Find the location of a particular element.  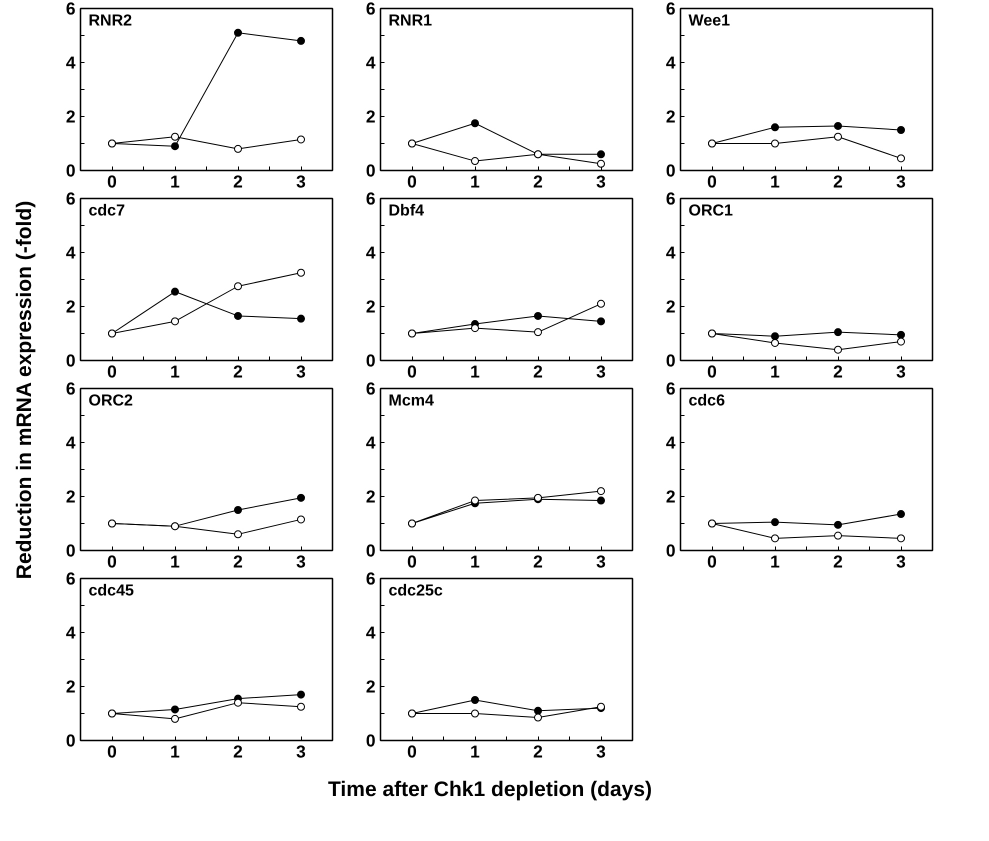

chart-title: RNR1 is located at coordinates (410, 21).